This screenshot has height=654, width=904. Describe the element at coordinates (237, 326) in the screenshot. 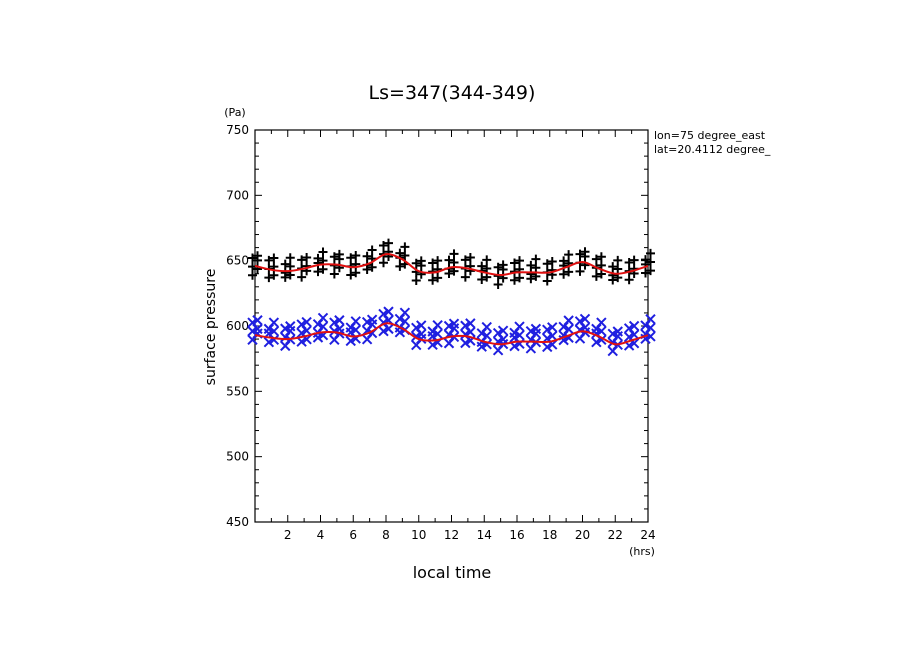

I see `y-tick-label: 600` at that location.